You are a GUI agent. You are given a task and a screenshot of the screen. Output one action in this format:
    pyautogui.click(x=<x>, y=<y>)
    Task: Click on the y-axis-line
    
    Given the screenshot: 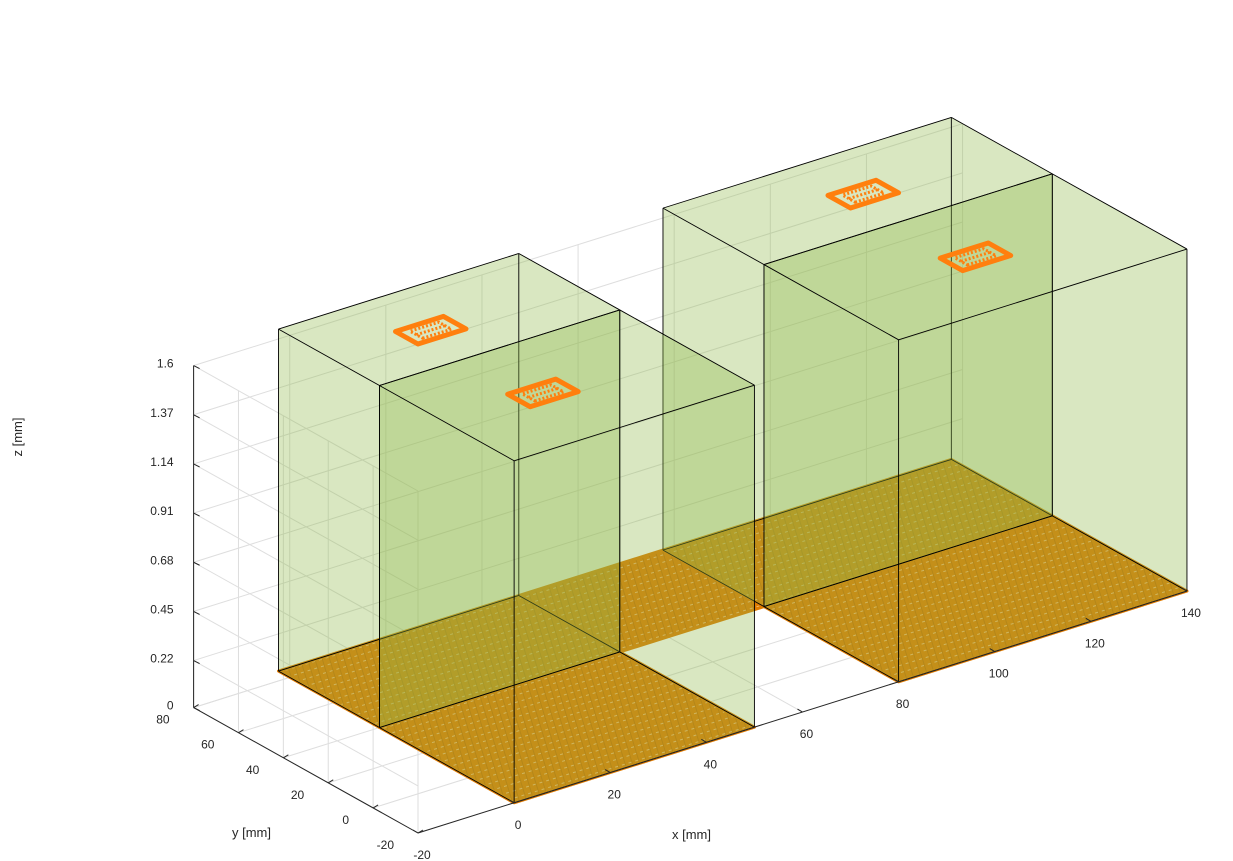 What is the action you would take?
    pyautogui.click(x=306, y=770)
    